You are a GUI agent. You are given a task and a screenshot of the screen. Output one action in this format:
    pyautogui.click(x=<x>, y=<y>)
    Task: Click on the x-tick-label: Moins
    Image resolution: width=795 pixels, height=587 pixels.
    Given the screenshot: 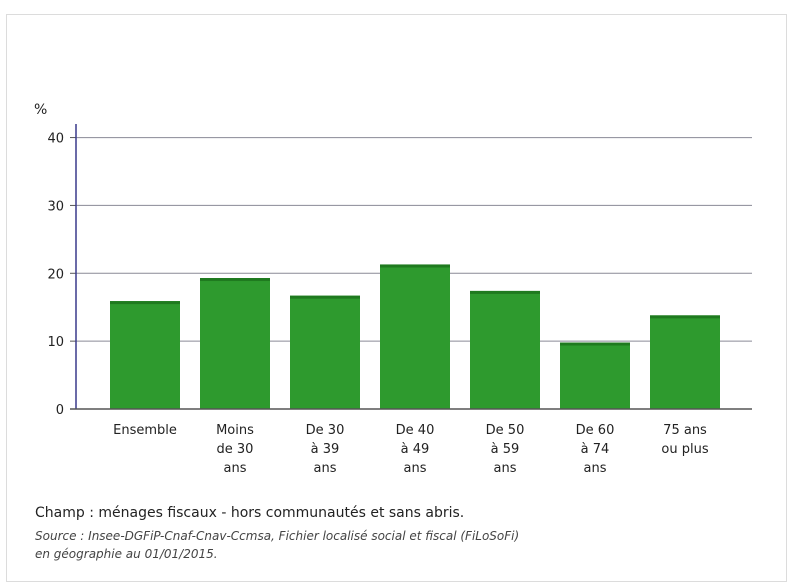 What is the action you would take?
    pyautogui.click(x=235, y=430)
    